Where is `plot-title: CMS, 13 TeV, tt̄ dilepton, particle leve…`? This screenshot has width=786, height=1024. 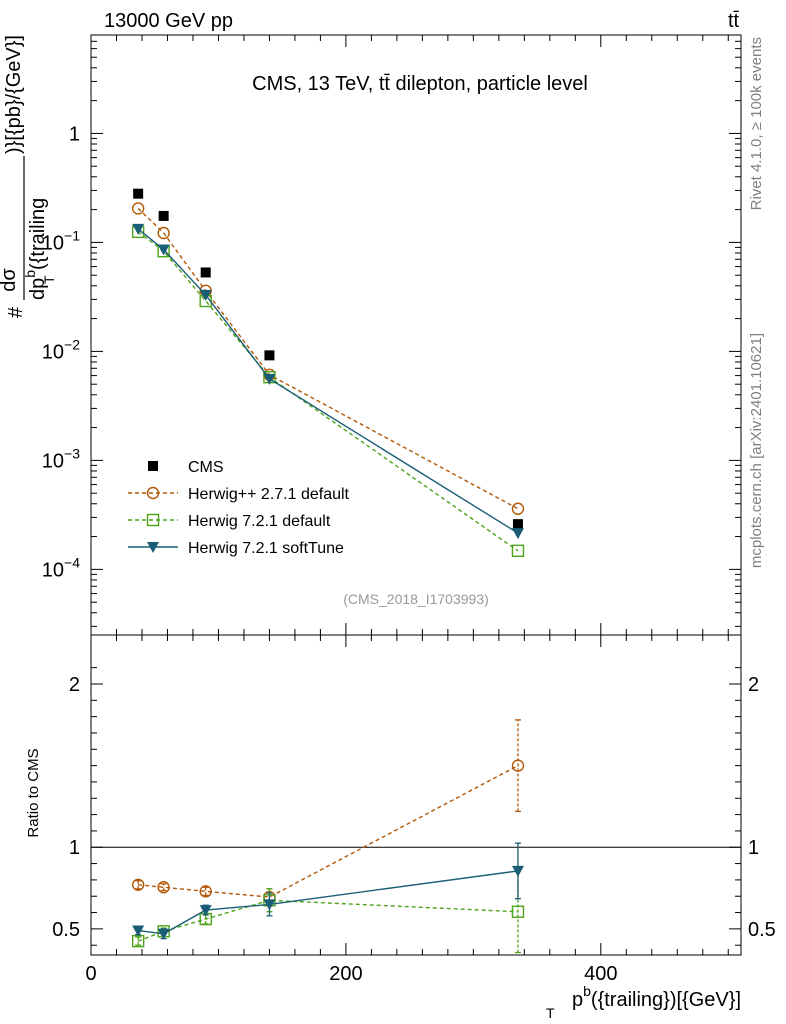
plot-title: CMS, 13 TeV, tt̄ dilepton, particle leve… is located at coordinates (420, 84).